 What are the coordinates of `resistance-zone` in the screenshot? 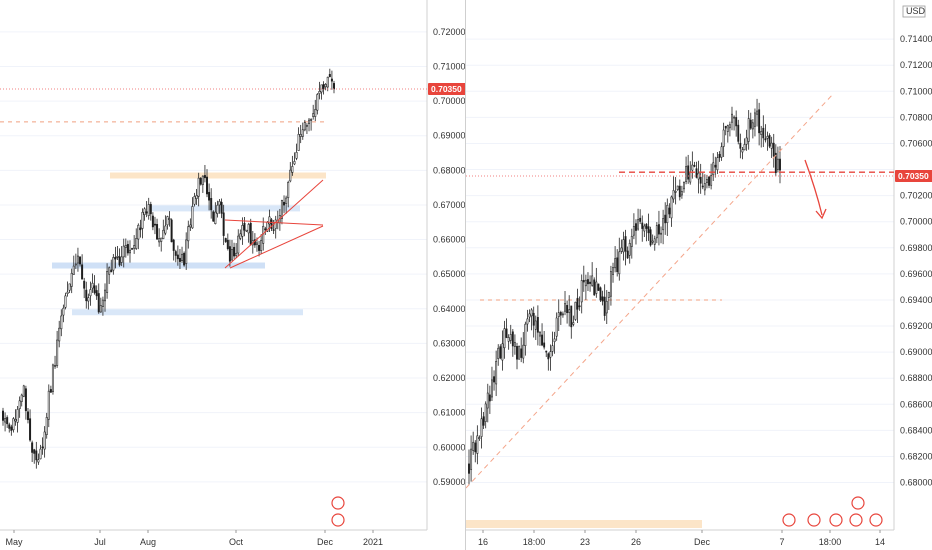 It's located at (218, 175).